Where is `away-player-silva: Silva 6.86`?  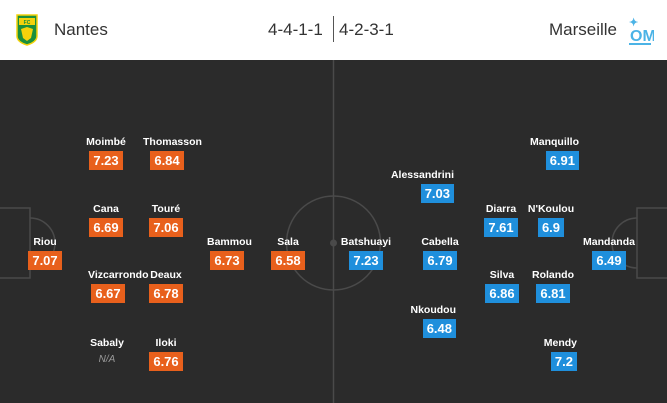 away-player-silva: Silva 6.86 is located at coordinates (502, 286).